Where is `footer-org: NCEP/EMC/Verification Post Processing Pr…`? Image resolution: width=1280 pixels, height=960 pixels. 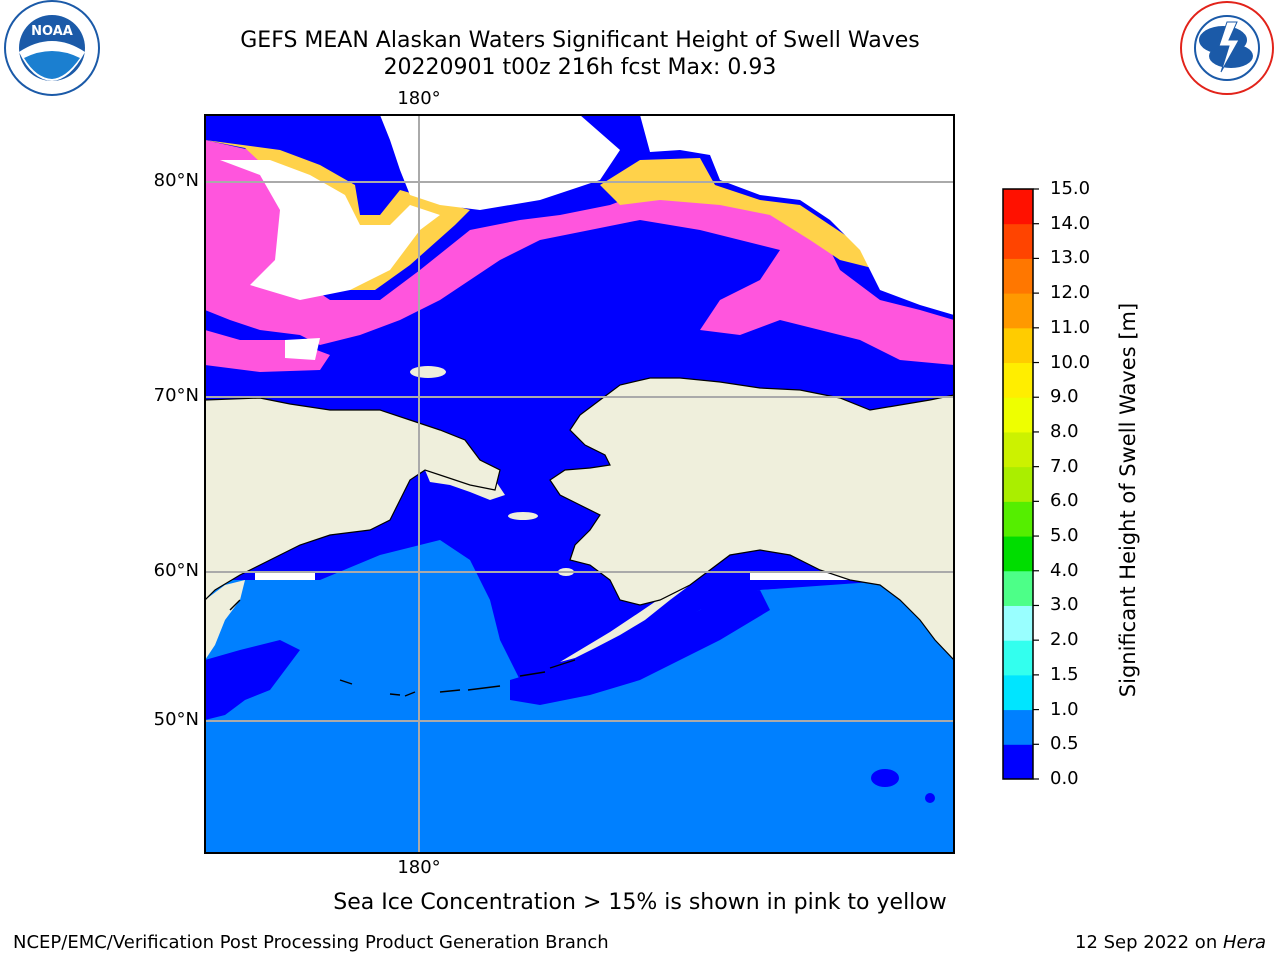
footer-org: NCEP/EMC/Verification Post Processing Pr… is located at coordinates (311, 942).